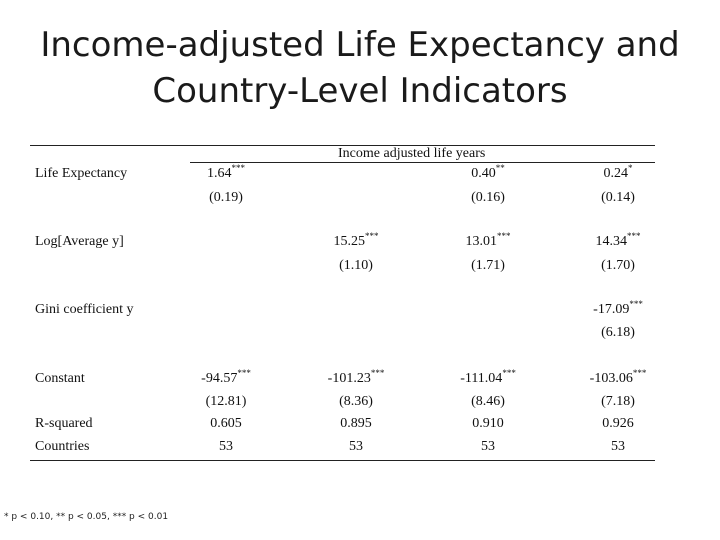 Image resolution: width=720 pixels, height=540 pixels. I want to click on cell-life-expectancy-c1-se: (0.19), so click(226, 197).